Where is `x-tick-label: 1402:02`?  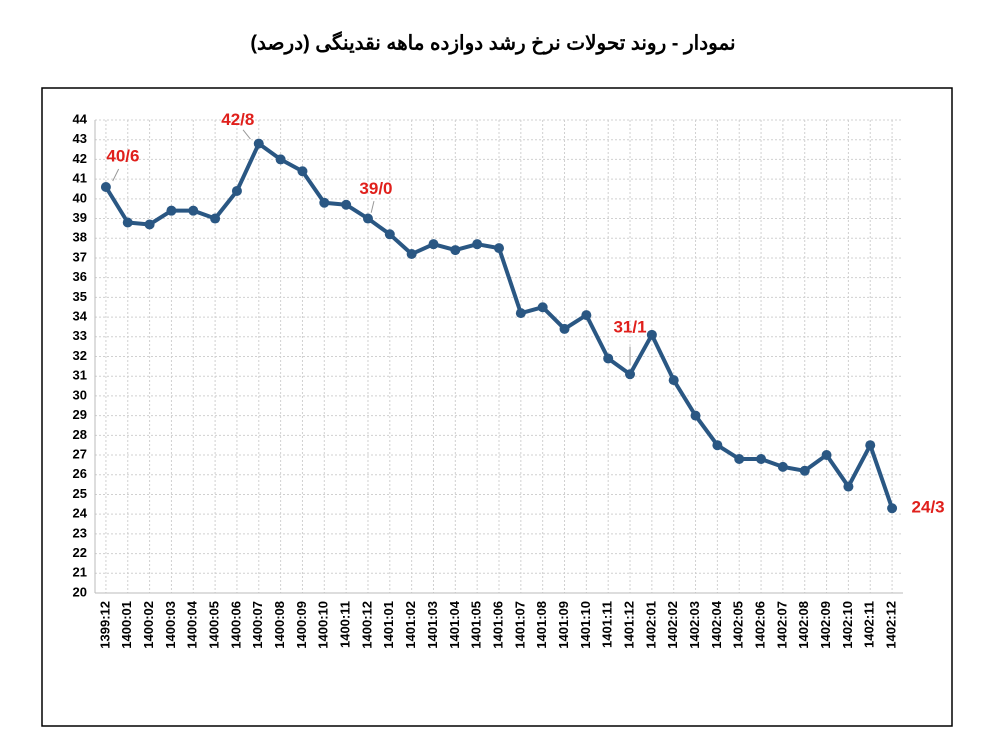
x-tick-label: 1402:02 is located at coordinates (672, 625).